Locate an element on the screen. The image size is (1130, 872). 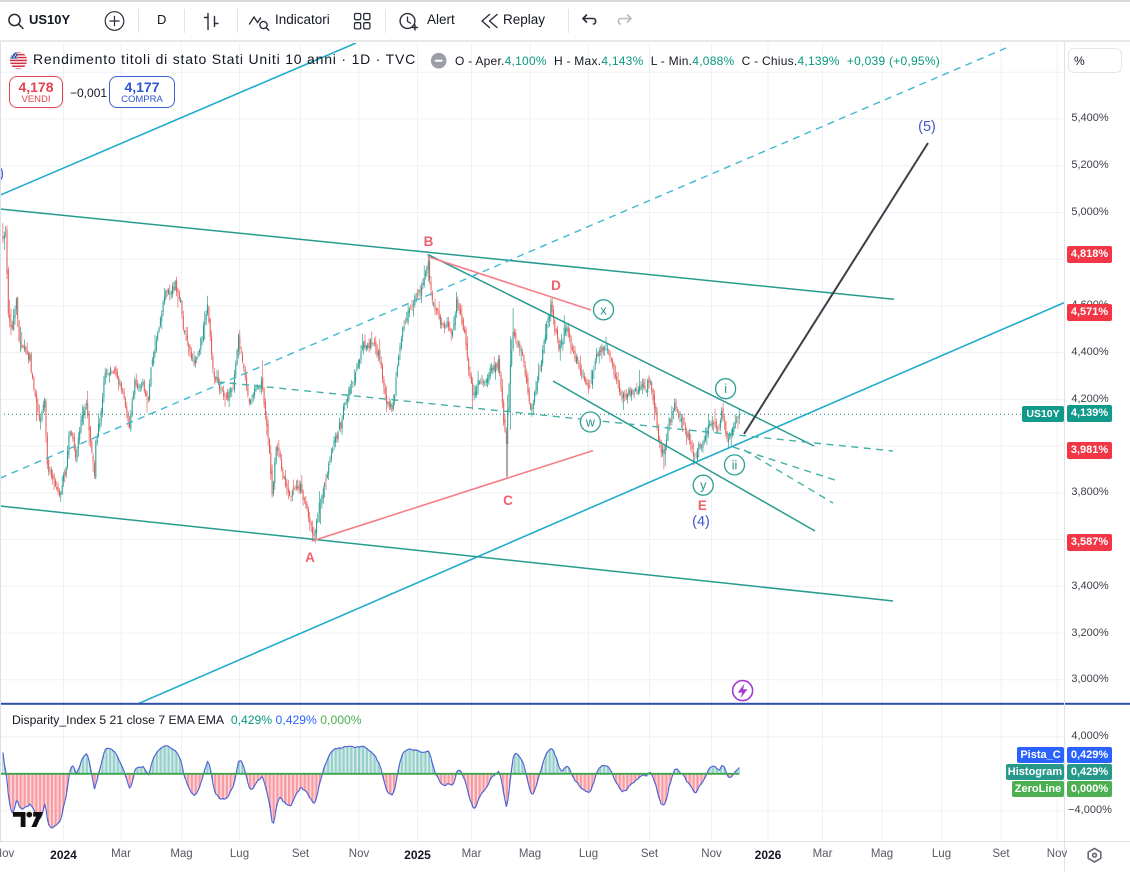
svg-text: x is located at coordinates (603, 310).